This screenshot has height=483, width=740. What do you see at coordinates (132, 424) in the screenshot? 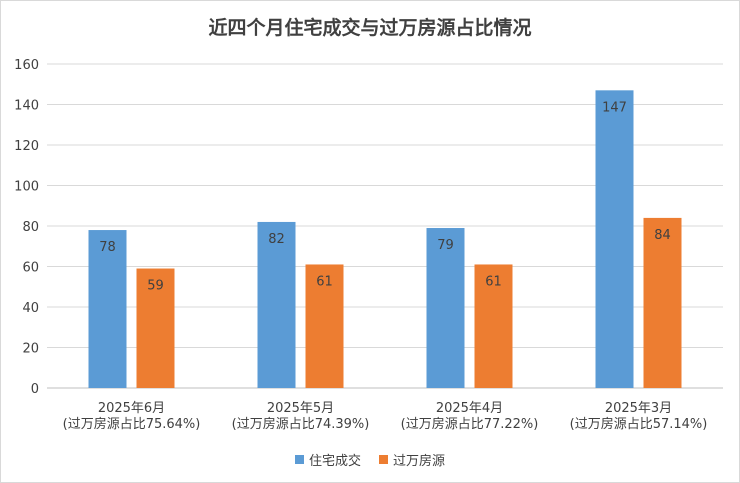
I see `x-tick-label: (过万房源占比75.64%)` at bounding box center [132, 424].